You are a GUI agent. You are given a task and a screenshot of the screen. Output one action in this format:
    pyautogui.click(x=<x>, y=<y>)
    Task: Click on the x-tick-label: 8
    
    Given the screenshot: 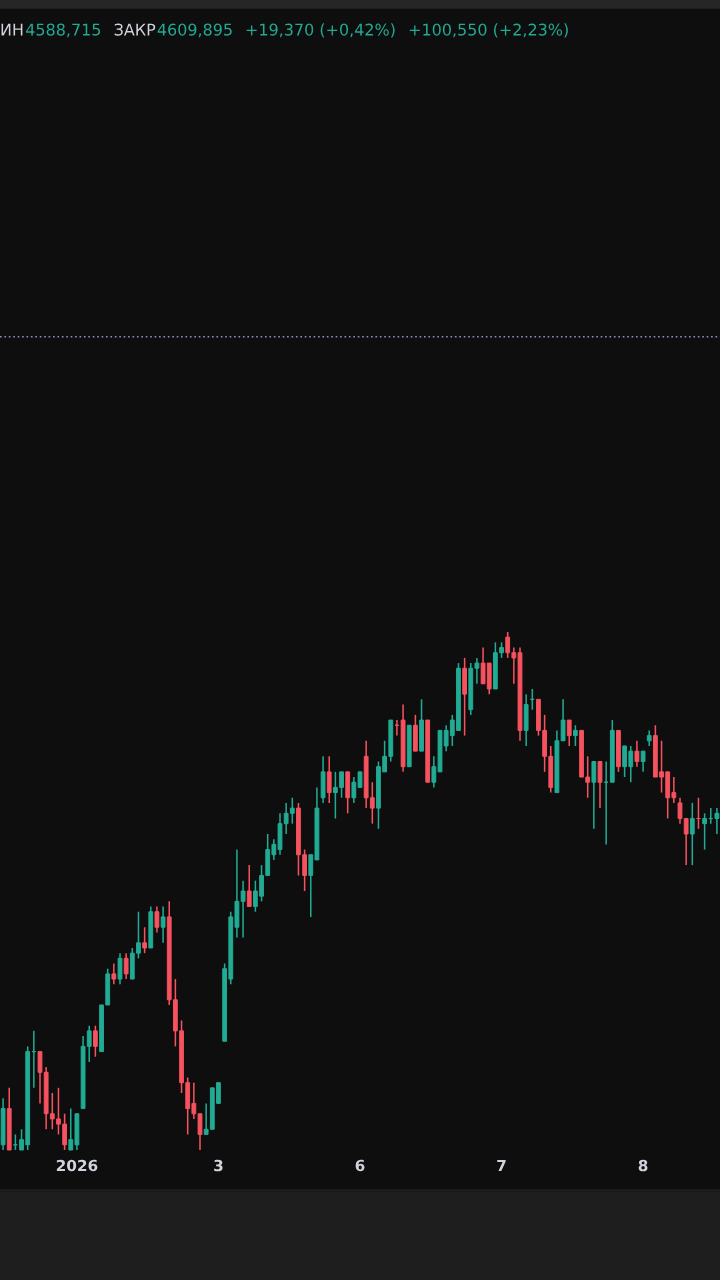 What is the action you would take?
    pyautogui.click(x=643, y=1165)
    